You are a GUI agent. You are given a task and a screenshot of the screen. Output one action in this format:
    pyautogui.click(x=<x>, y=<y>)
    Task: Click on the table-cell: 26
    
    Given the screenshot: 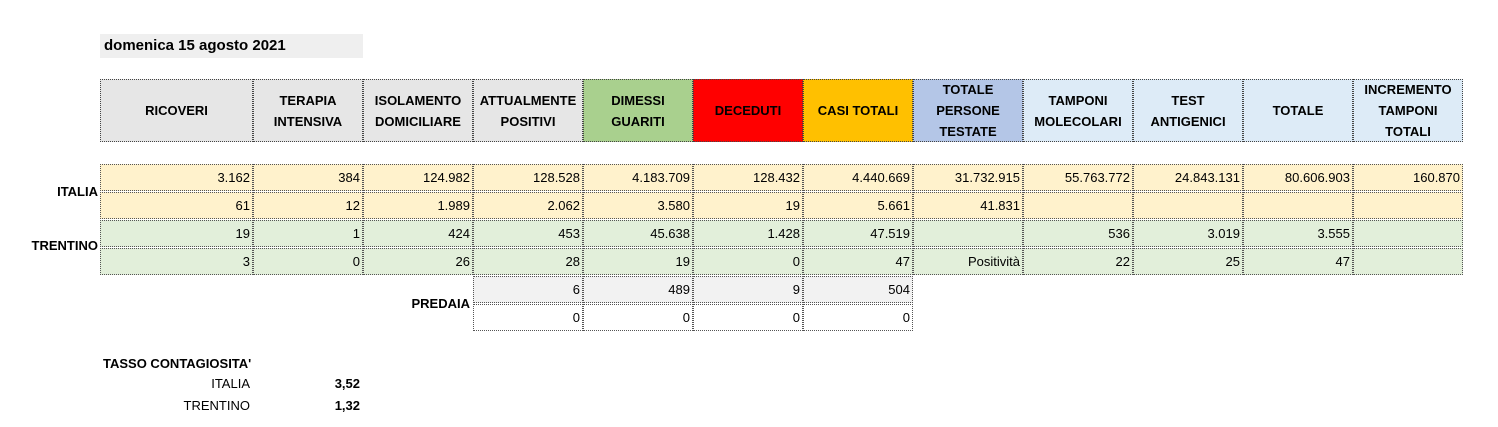 What is the action you would take?
    pyautogui.click(x=418, y=261)
    